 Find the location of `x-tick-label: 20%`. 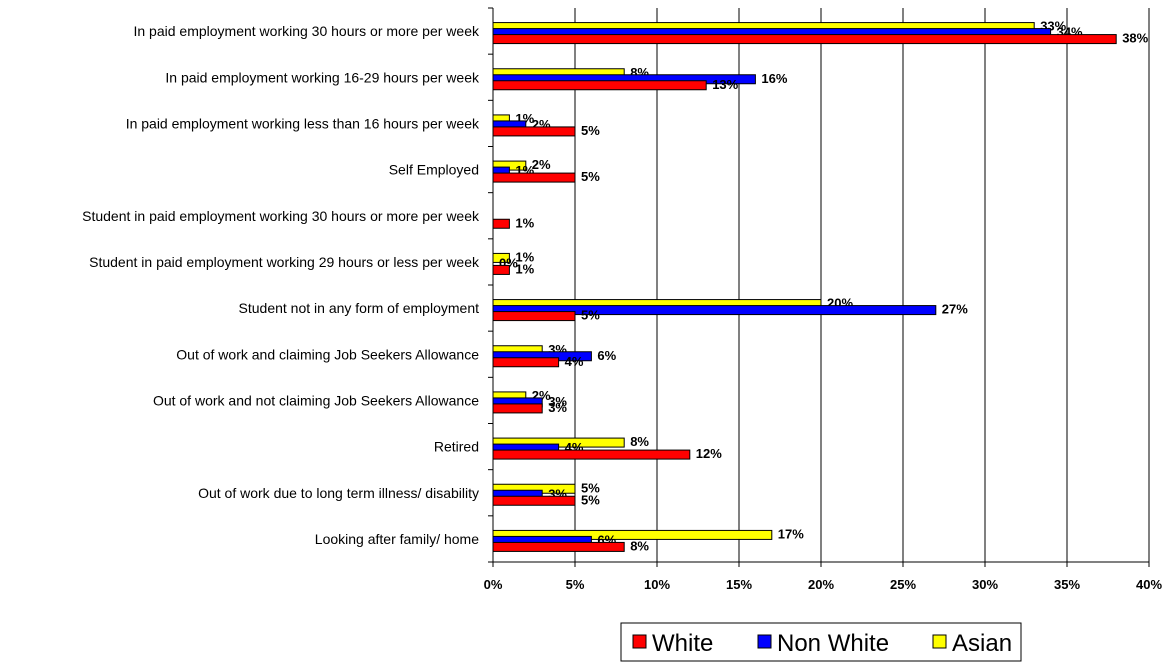

x-tick-label: 20% is located at coordinates (821, 584).